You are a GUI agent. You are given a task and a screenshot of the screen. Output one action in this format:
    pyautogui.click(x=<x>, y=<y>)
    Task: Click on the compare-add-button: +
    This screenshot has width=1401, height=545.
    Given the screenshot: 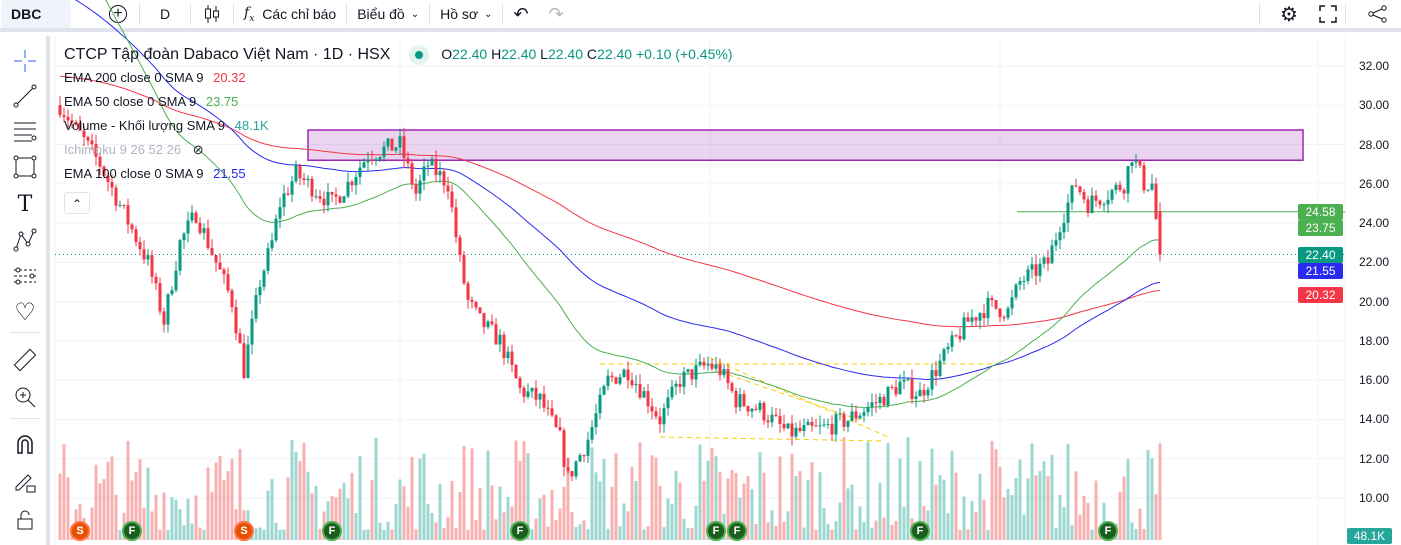 What is the action you would take?
    pyautogui.click(x=119, y=14)
    